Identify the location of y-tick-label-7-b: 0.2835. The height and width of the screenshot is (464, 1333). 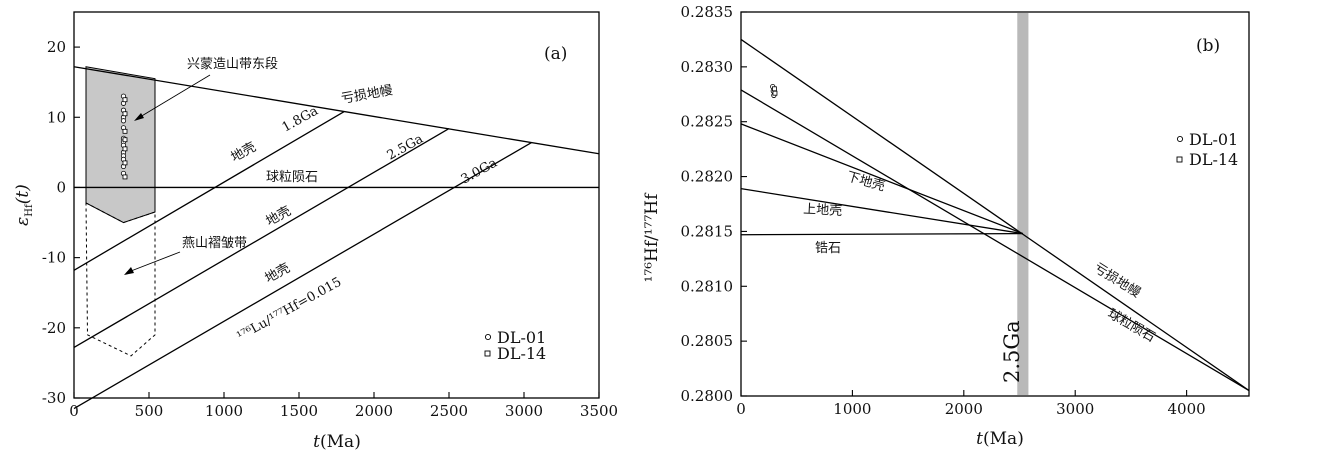
(707, 12).